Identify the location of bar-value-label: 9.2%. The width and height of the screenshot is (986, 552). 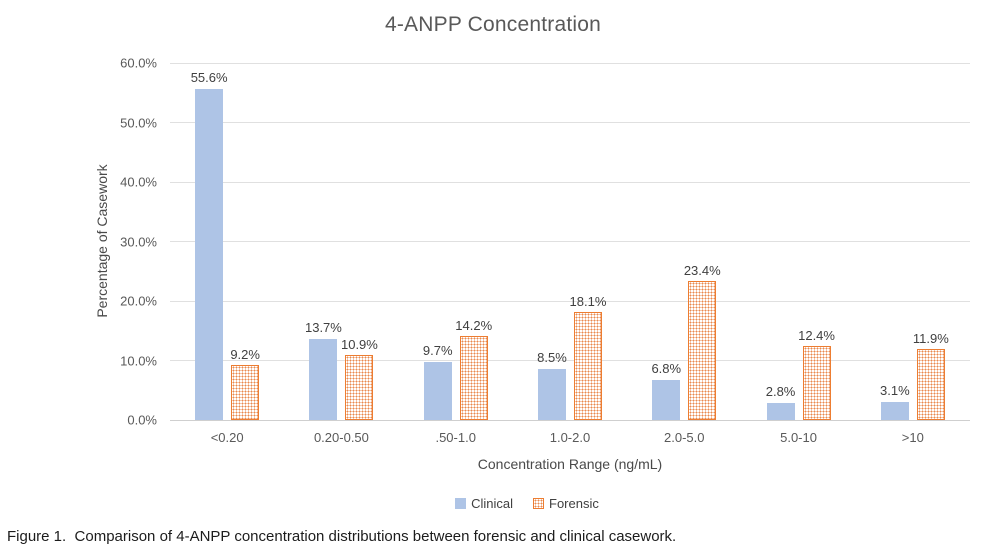
(245, 355).